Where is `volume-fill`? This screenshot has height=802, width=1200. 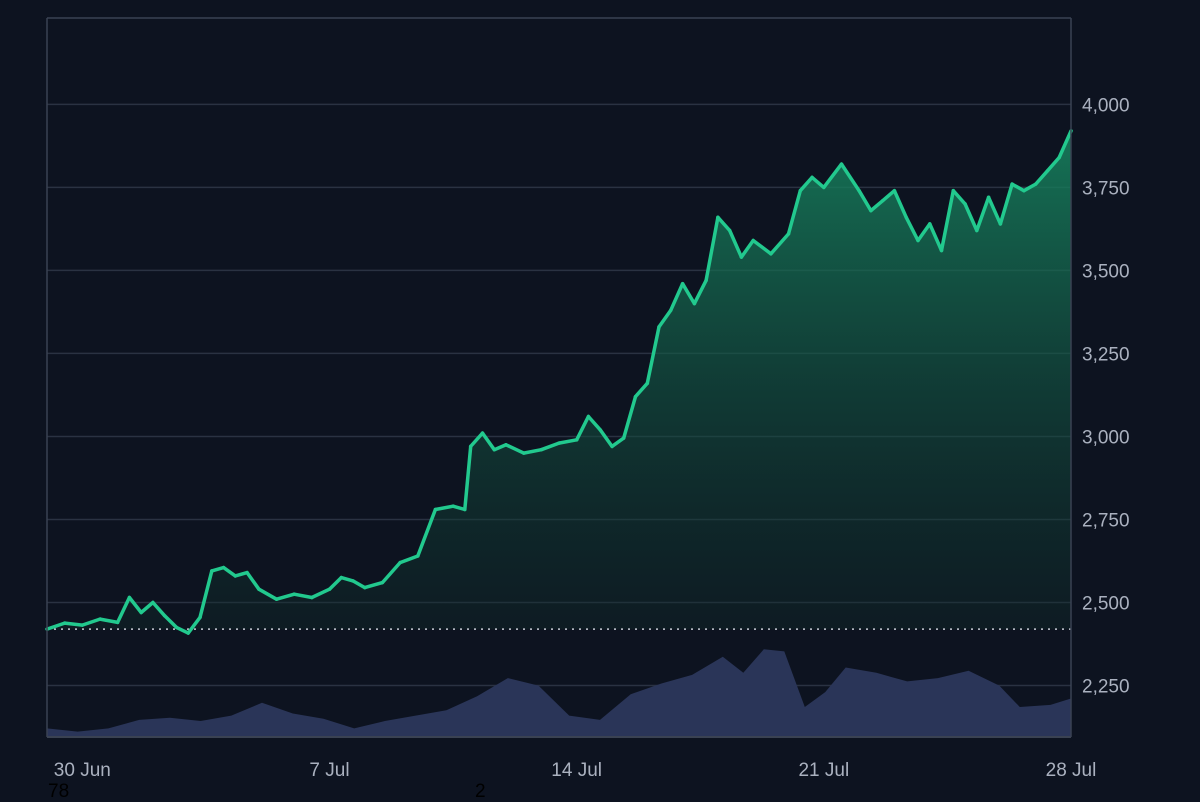
volume-fill is located at coordinates (559, 693).